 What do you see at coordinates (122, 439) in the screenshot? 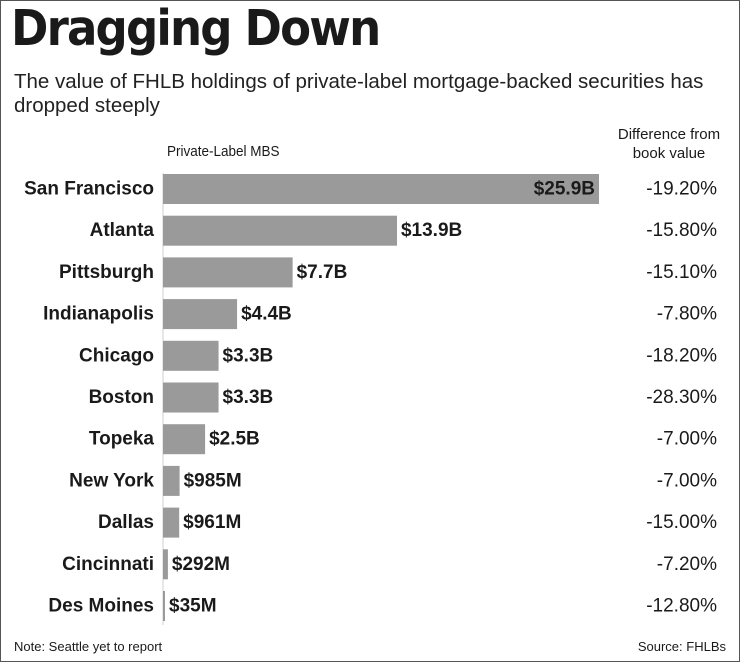
I see `category-label-topeka: Topeka` at bounding box center [122, 439].